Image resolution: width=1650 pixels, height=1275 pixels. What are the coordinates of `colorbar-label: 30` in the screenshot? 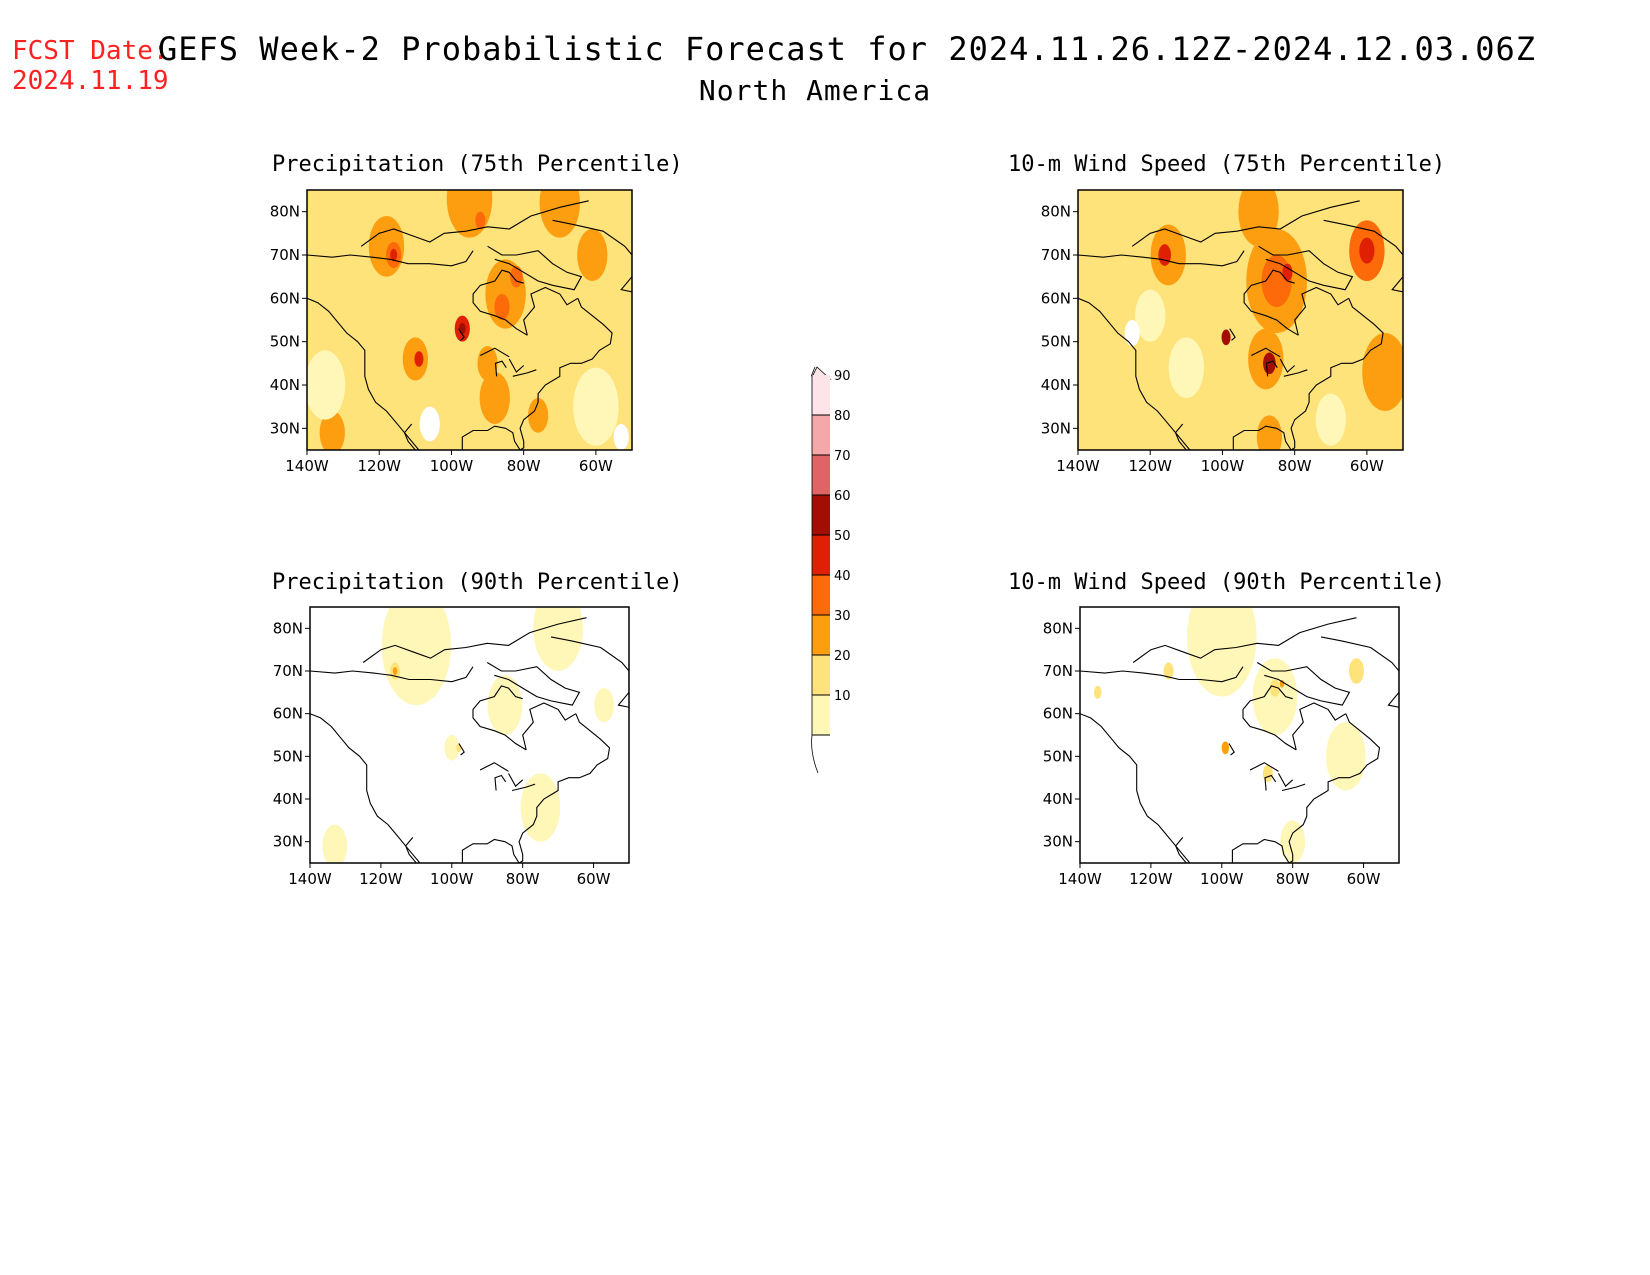 It's located at (842, 616).